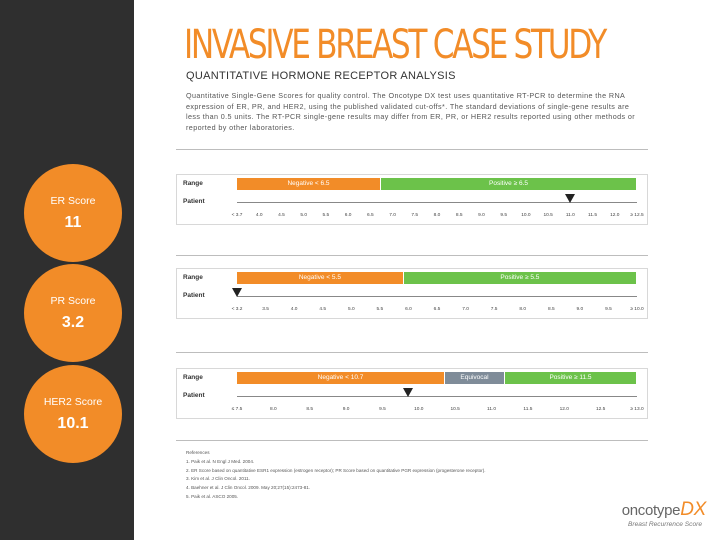 The width and height of the screenshot is (720, 540). Describe the element at coordinates (651, 510) in the screenshot. I see `logo-brand: oncotype` at that location.